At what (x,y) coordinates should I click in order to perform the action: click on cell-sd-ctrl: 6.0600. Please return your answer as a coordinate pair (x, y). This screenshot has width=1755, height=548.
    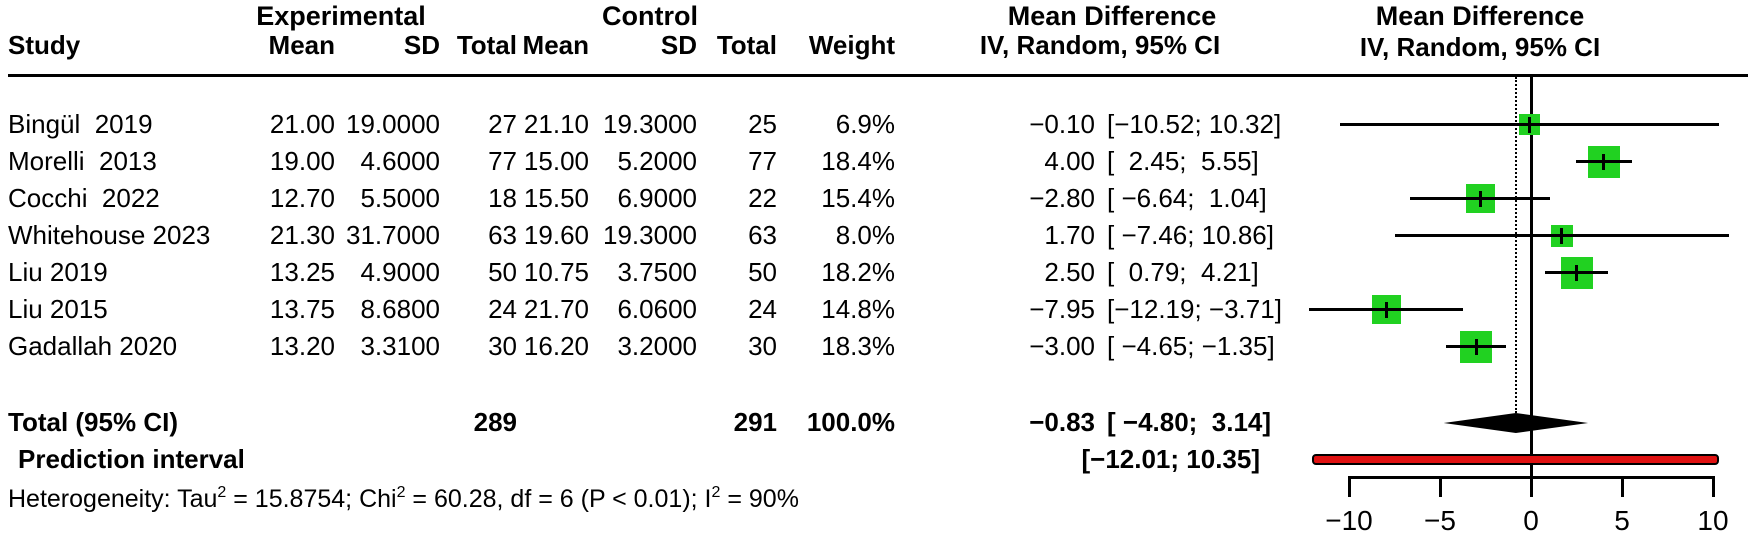
    Looking at the image, I should click on (657, 309).